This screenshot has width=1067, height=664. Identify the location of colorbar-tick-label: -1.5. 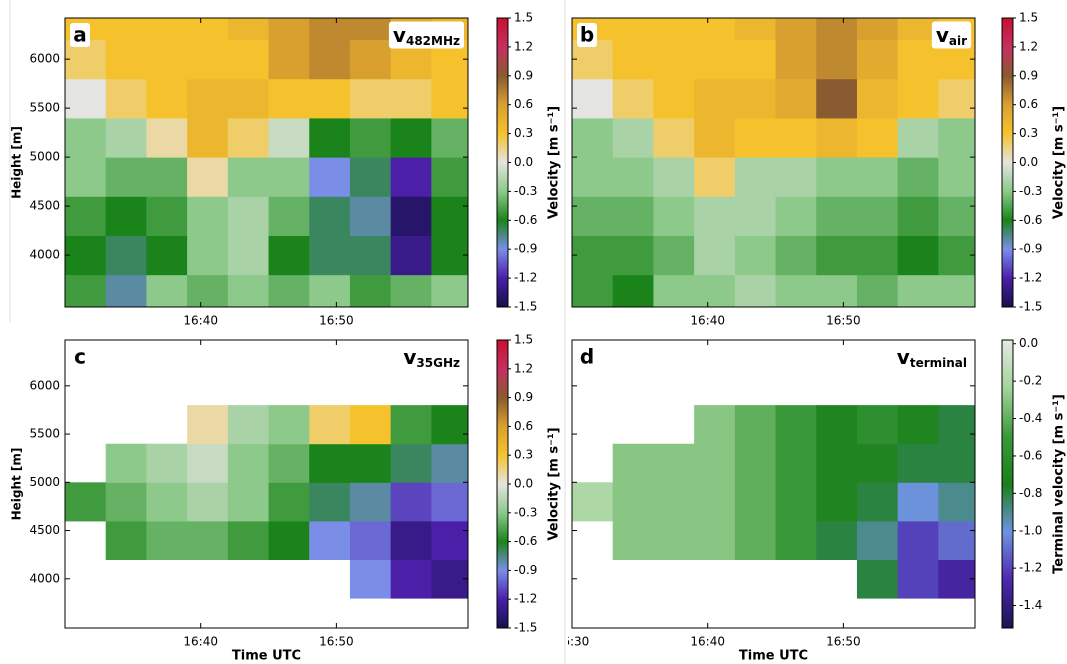
(1030, 307).